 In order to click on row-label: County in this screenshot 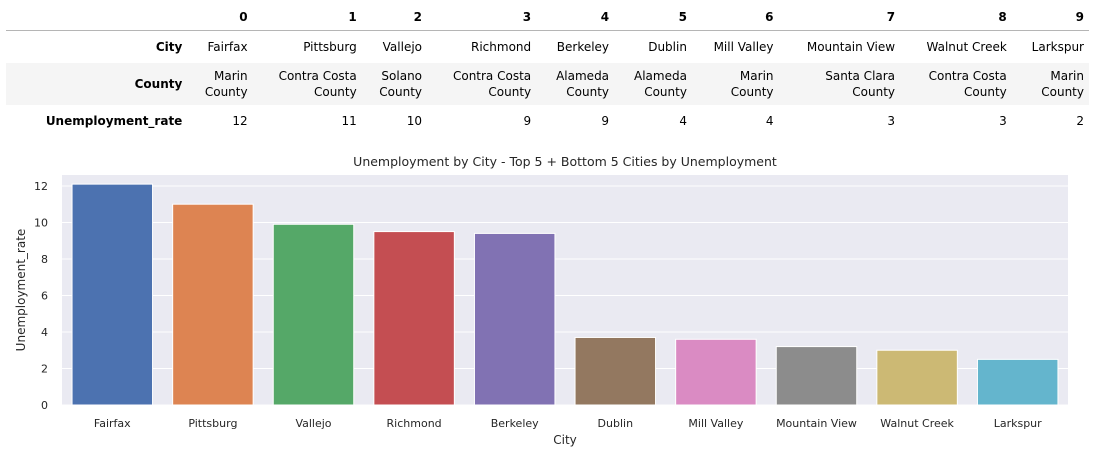, I will do `click(158, 84)`.